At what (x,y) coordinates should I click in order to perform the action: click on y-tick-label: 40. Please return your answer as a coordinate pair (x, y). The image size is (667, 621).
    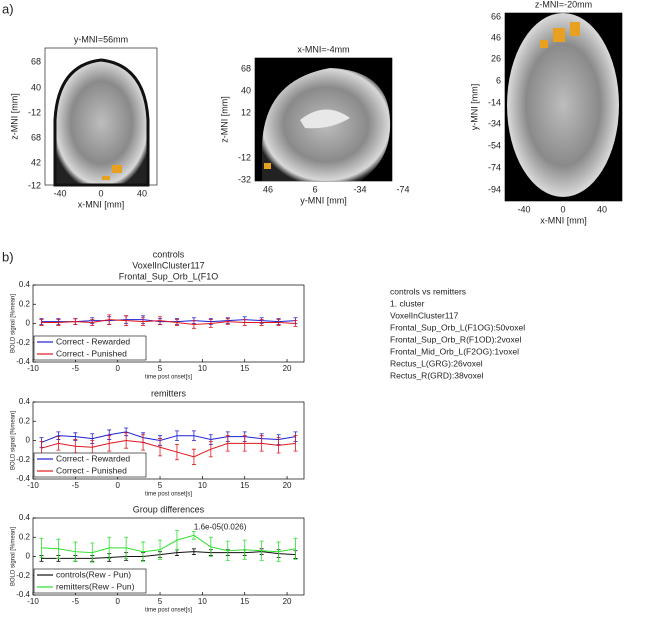
    Looking at the image, I should click on (36, 87).